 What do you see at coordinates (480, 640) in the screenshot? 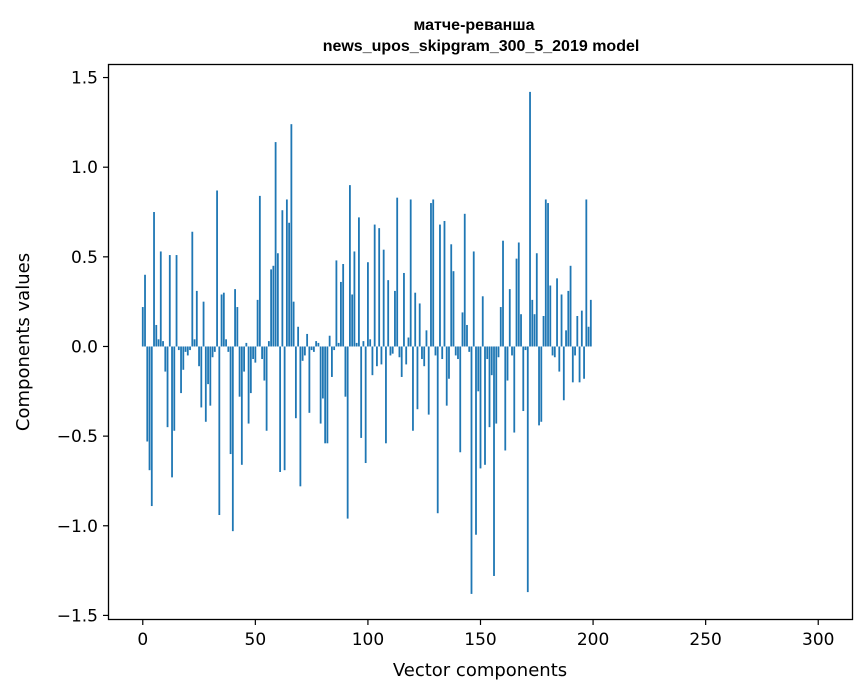
I see `x-tick-label: 150` at bounding box center [480, 640].